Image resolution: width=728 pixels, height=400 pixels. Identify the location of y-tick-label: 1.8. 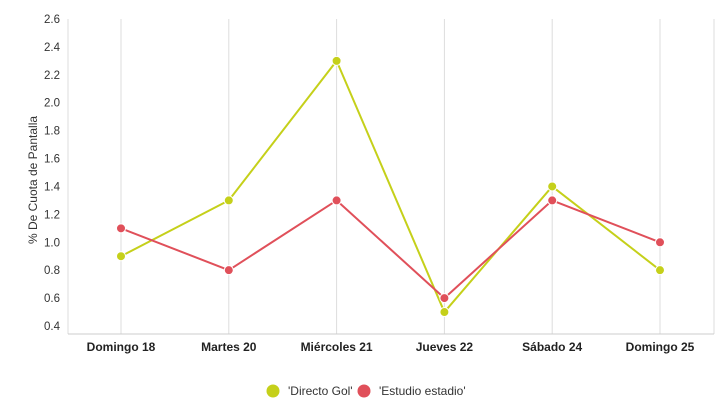
(52, 132).